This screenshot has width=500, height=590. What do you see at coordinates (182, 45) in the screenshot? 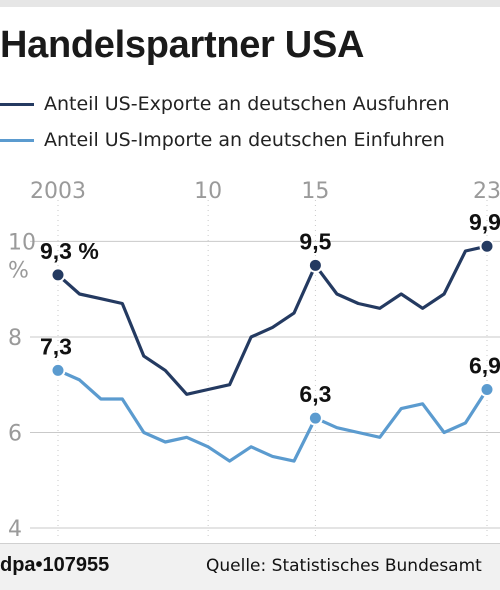
I see `chart-title: Handelspartner USA` at bounding box center [182, 45].